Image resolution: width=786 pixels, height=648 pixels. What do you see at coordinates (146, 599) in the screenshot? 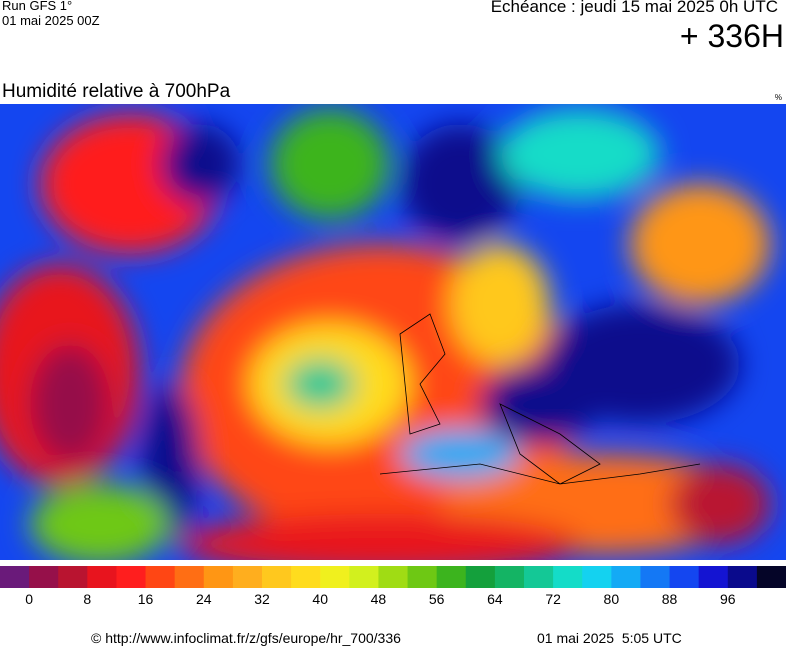
I see `legend-tick-label: 16` at bounding box center [146, 599].